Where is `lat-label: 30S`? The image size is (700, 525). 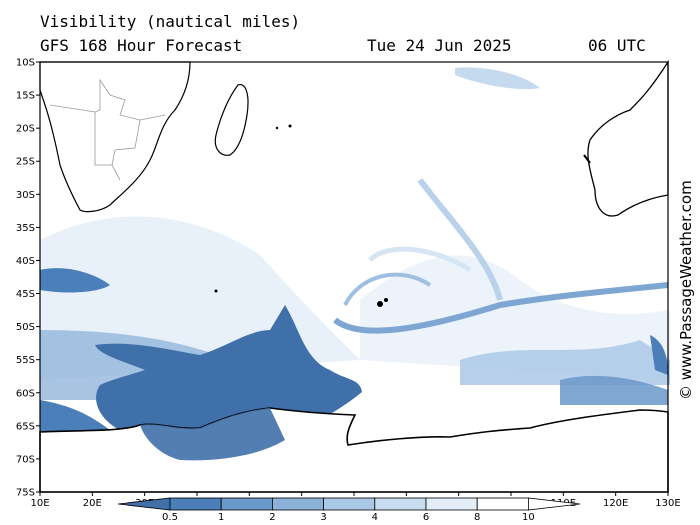 lat-label: 30S is located at coordinates (25, 195).